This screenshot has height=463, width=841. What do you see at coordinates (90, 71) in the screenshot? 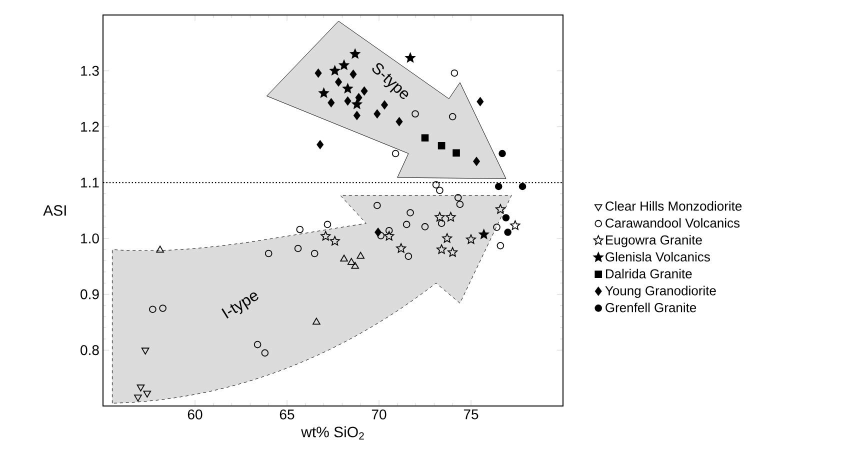
I see `y-tick-label: 1.3` at bounding box center [90, 71].